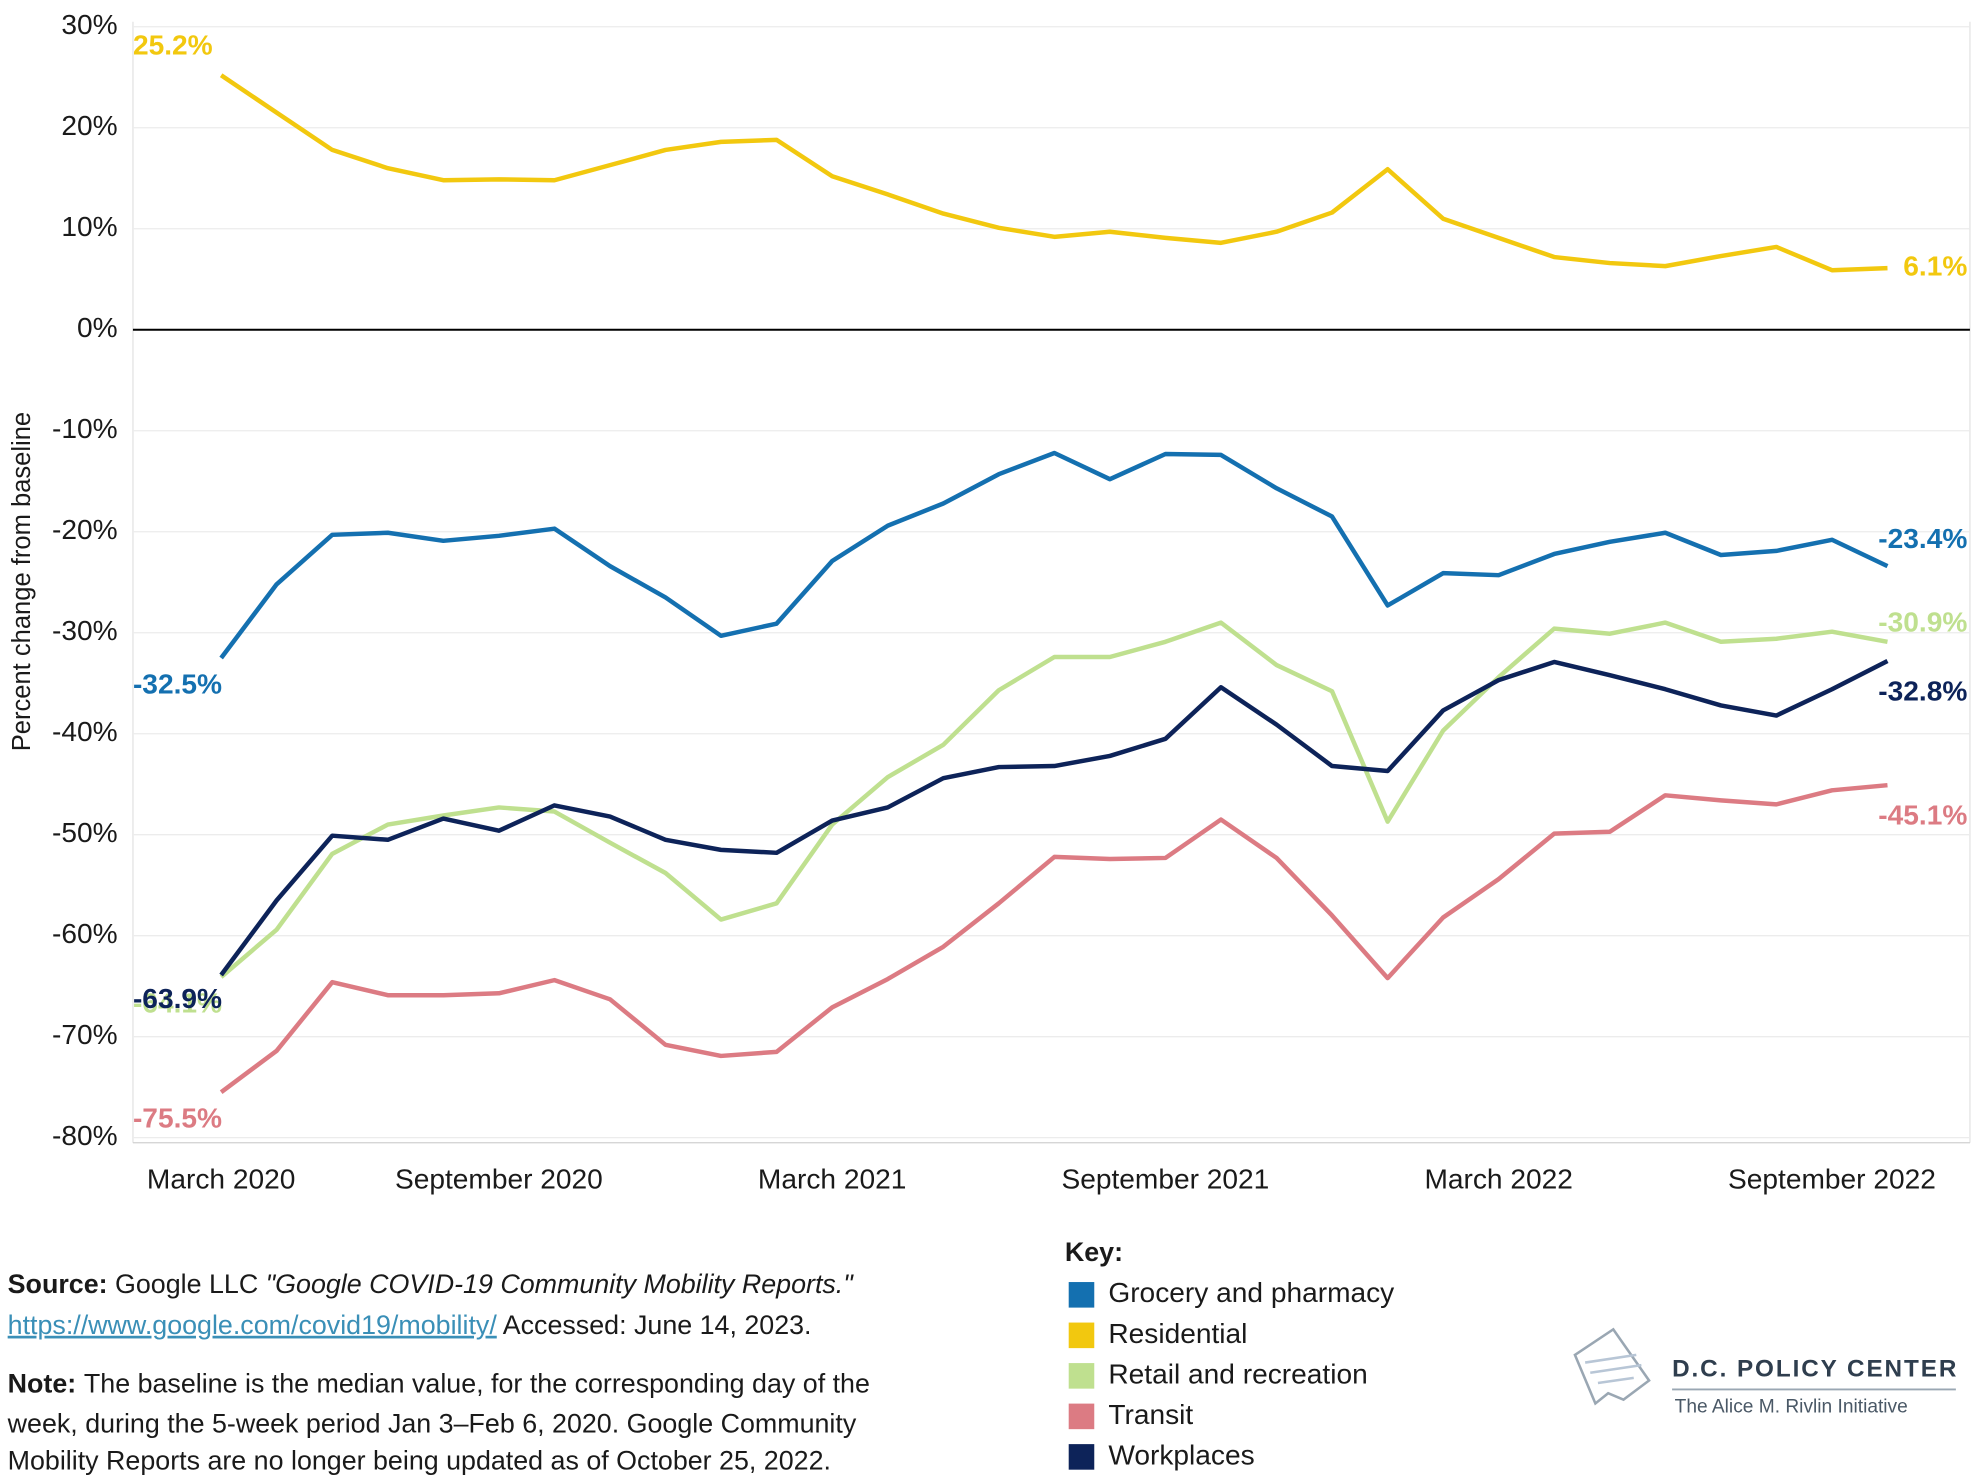  I want to click on source-label: Source:, so click(58, 1284).